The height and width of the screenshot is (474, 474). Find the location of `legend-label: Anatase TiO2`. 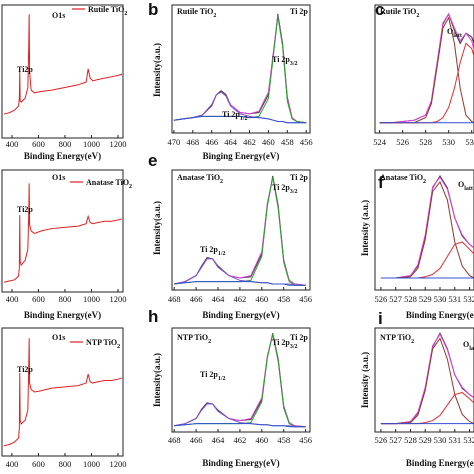

legend-label: Anatase TiO2 is located at coordinates (109, 184).